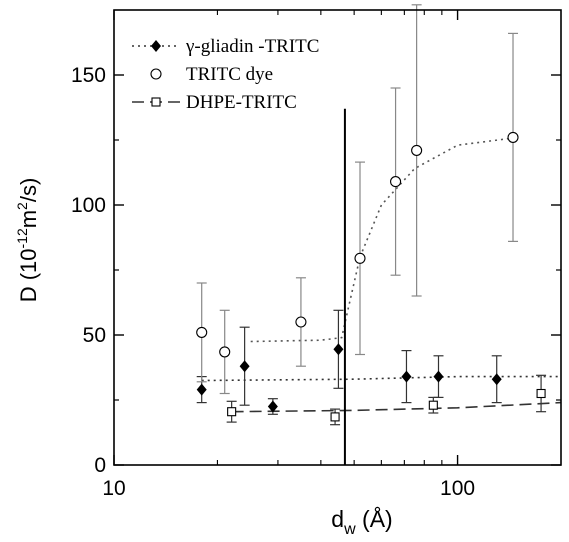 The image size is (569, 542). What do you see at coordinates (113, 488) in the screenshot?
I see `x-tick-label: 10` at bounding box center [113, 488].